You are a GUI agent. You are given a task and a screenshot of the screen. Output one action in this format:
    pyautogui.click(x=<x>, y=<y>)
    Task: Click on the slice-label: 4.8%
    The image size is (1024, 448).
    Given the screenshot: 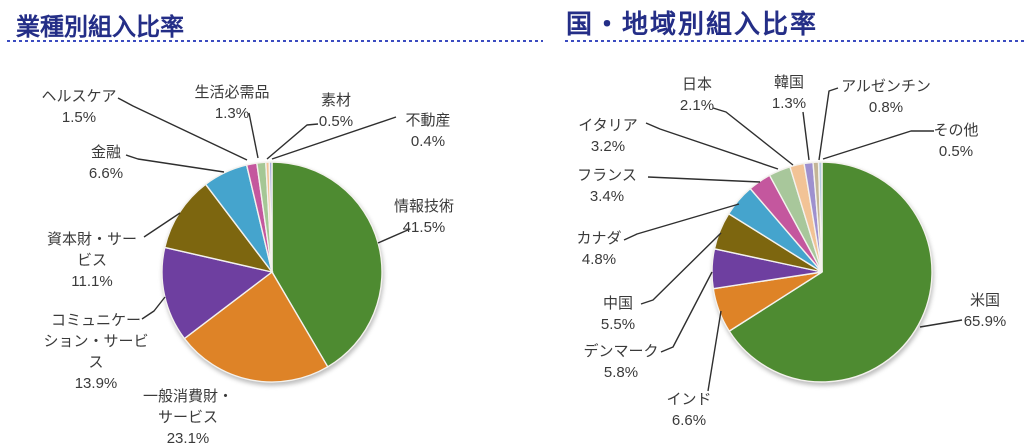 What is the action you would take?
    pyautogui.click(x=599, y=259)
    